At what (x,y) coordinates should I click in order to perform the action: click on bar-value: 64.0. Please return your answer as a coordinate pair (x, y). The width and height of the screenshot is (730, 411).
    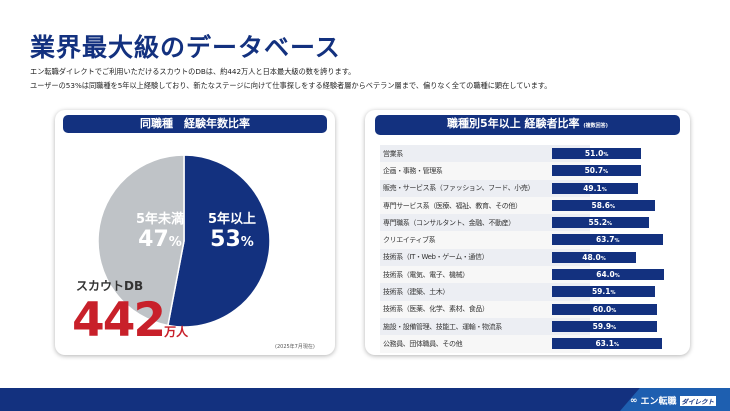
    Looking at the image, I should click on (605, 275).